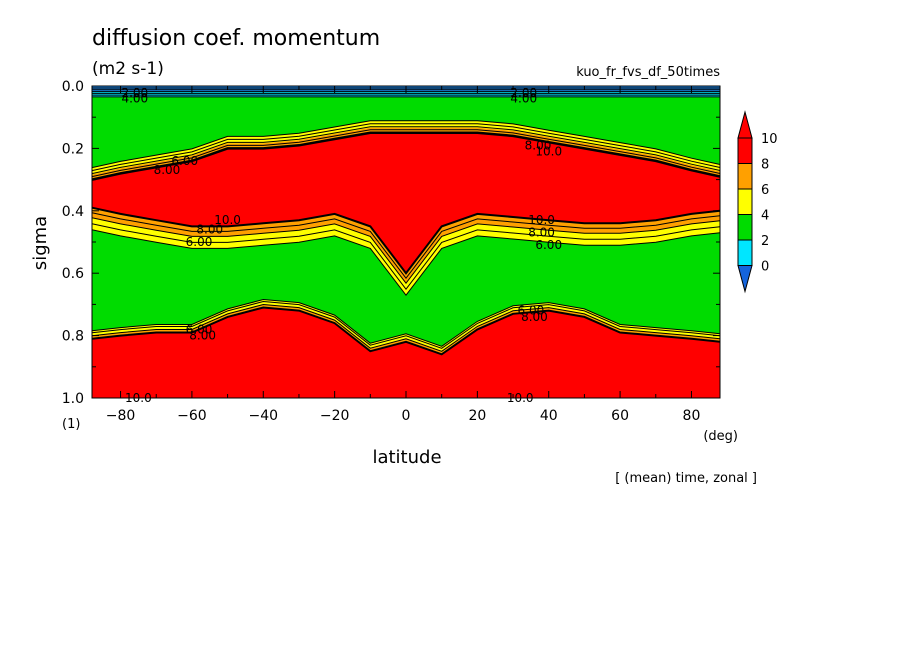 This screenshot has height=654, width=904. Describe the element at coordinates (765, 267) in the screenshot. I see `colorbar-label: 0` at that location.